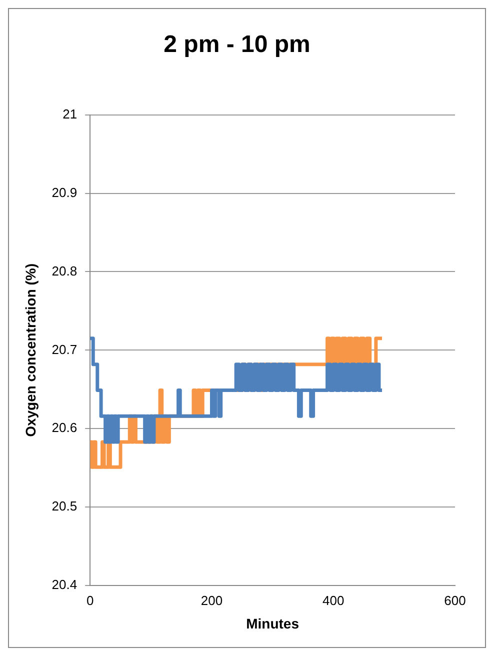  What do you see at coordinates (65, 428) in the screenshot?
I see `y-tick-label: 20.6` at bounding box center [65, 428].